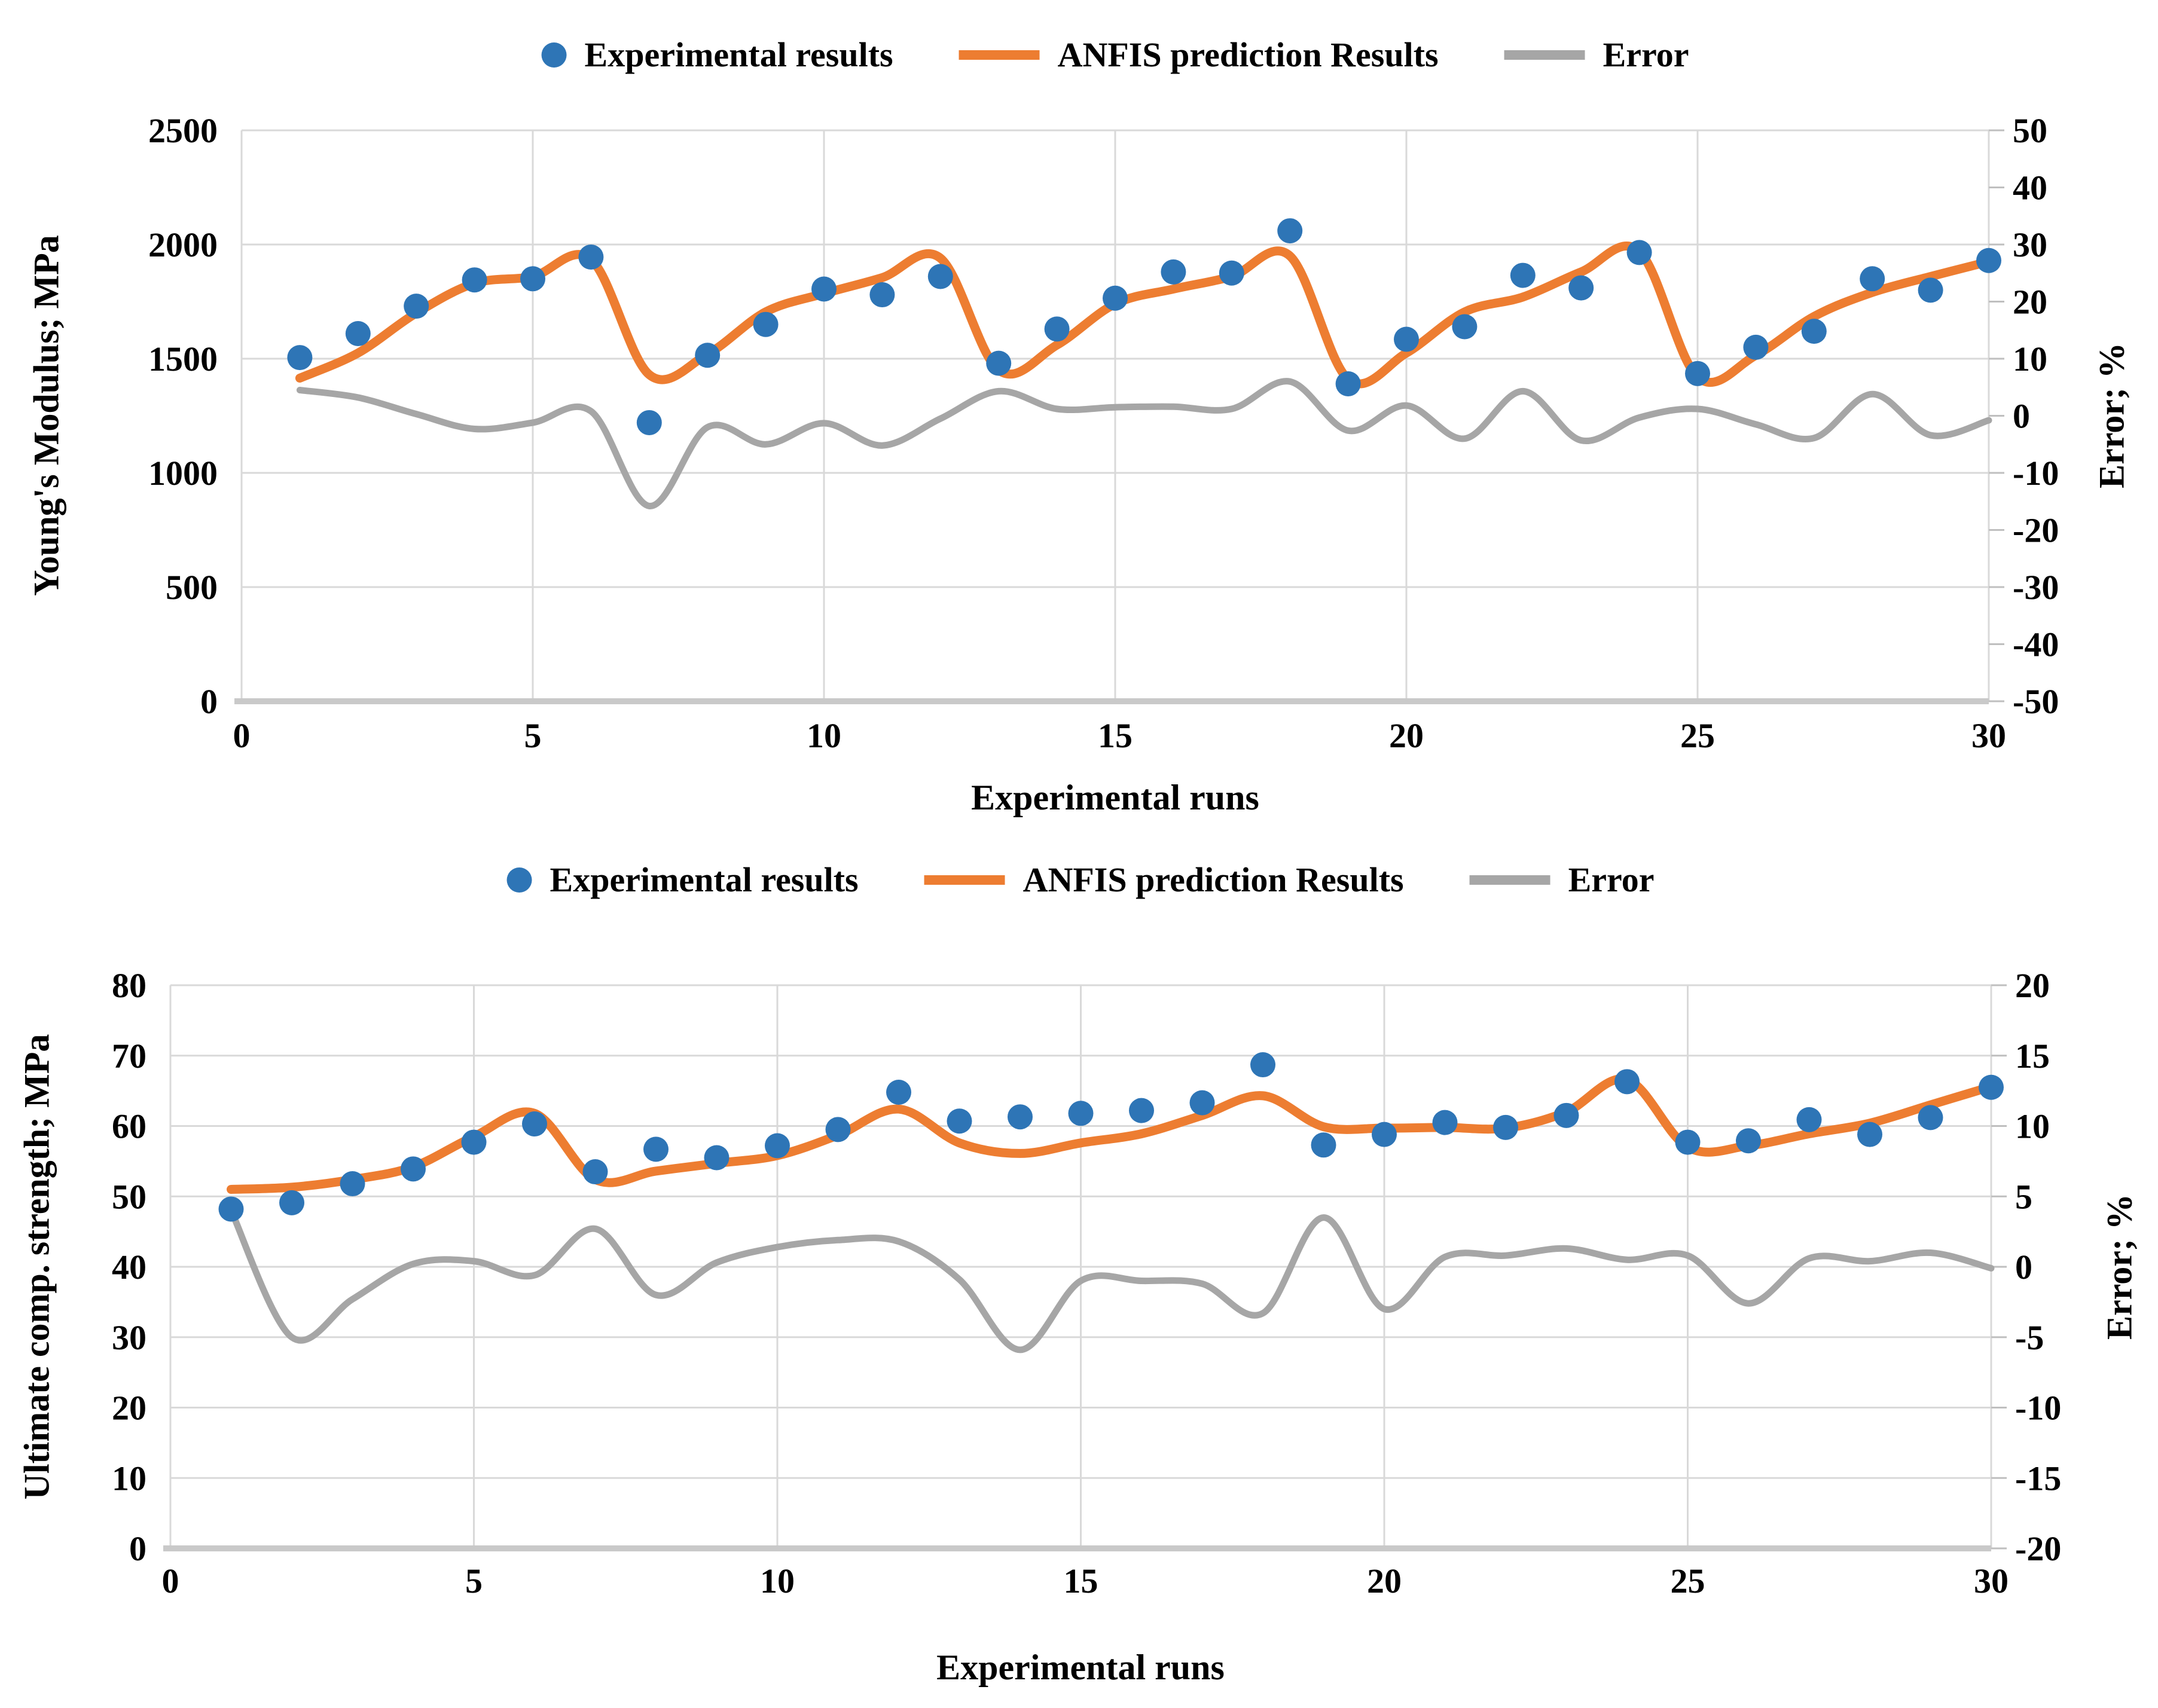 Image resolution: width=2158 pixels, height=1708 pixels. Describe the element at coordinates (129, 986) in the screenshot. I see `svg-text: 80` at that location.